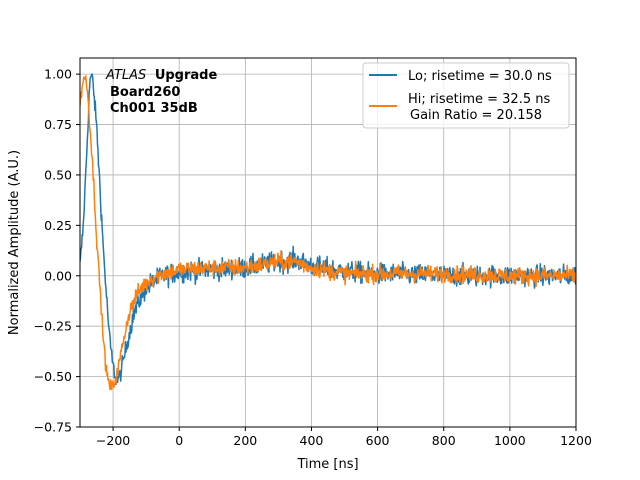 This screenshot has width=640, height=480. I want to click on y-tick-label: 1.00, so click(58, 74).